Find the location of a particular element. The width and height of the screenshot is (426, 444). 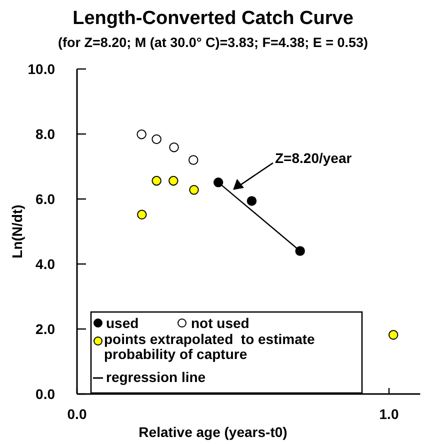

y-tick-label: 10.0 is located at coordinates (42, 69).